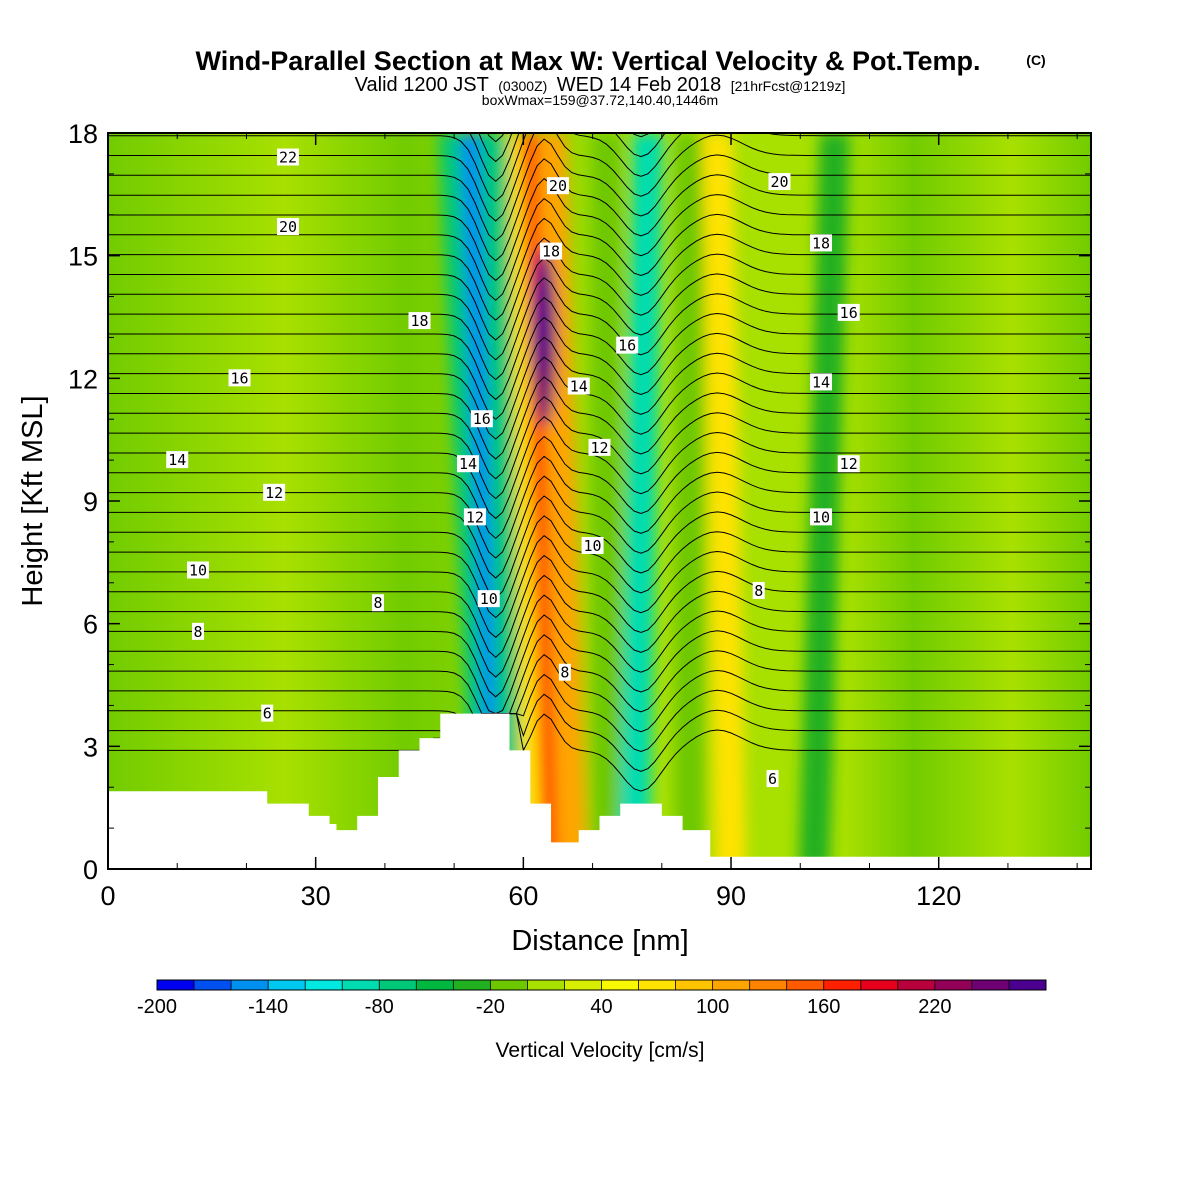 Image resolution: width=1200 pixels, height=1200 pixels. What do you see at coordinates (83, 134) in the screenshot?
I see `y-tick-label: 18` at bounding box center [83, 134].